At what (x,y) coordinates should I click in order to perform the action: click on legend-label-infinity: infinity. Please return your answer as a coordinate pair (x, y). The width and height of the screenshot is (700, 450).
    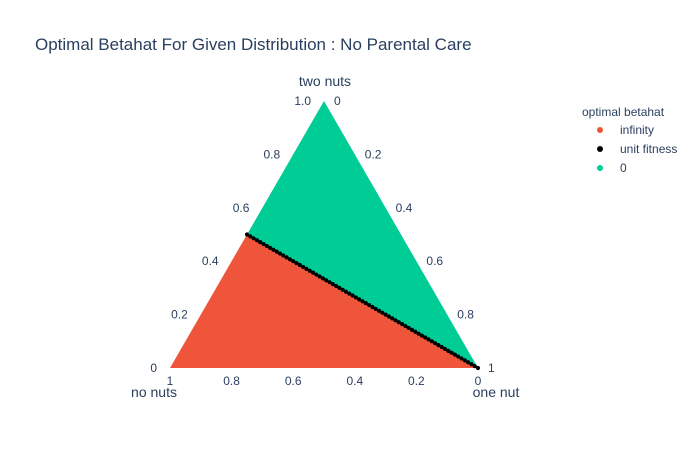
    Looking at the image, I should click on (637, 130).